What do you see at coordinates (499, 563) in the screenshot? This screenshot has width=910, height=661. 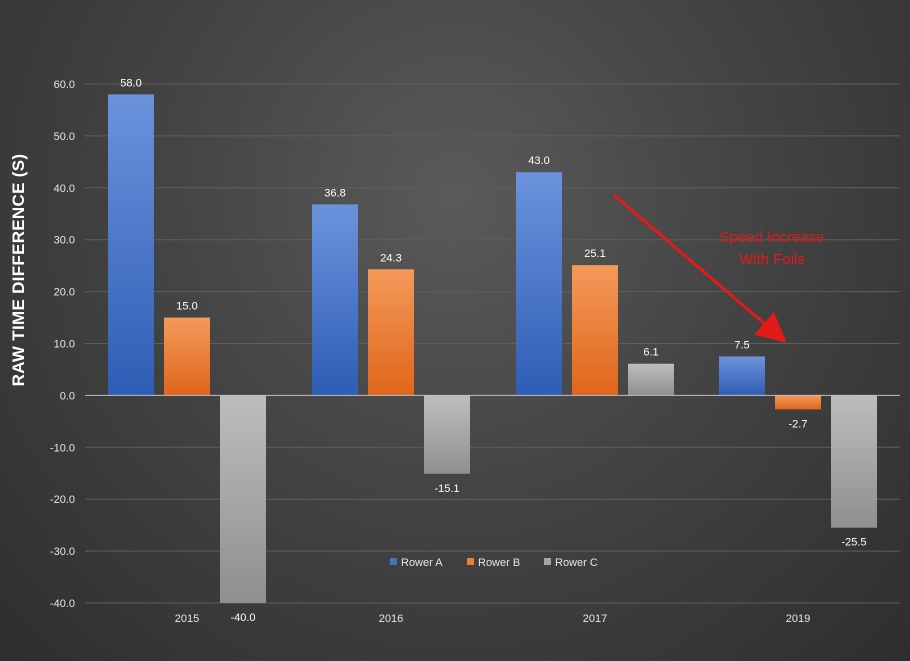 I see `legend-label: Rower B` at bounding box center [499, 563].